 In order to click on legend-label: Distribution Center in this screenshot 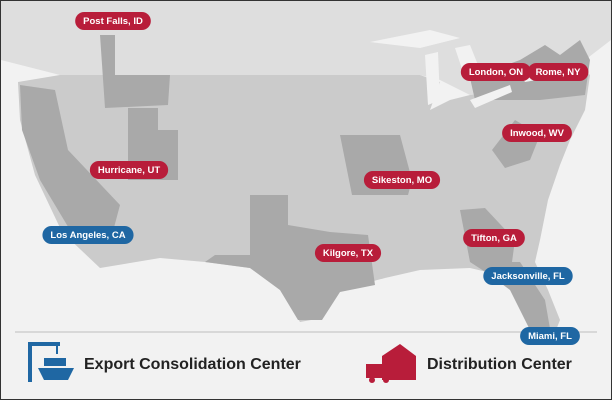, I will do `click(499, 364)`.